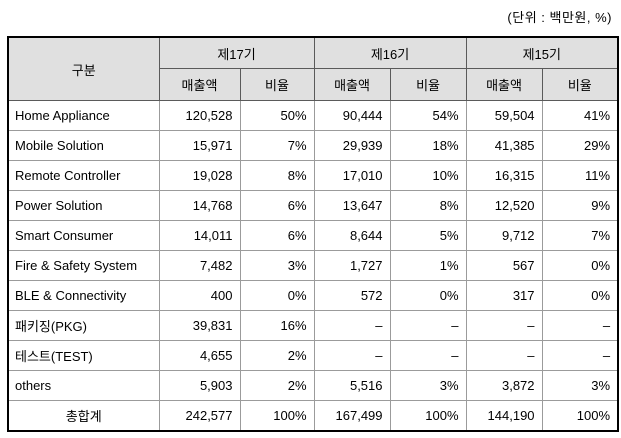  I want to click on ratio-value-cell: 5%, so click(428, 235).